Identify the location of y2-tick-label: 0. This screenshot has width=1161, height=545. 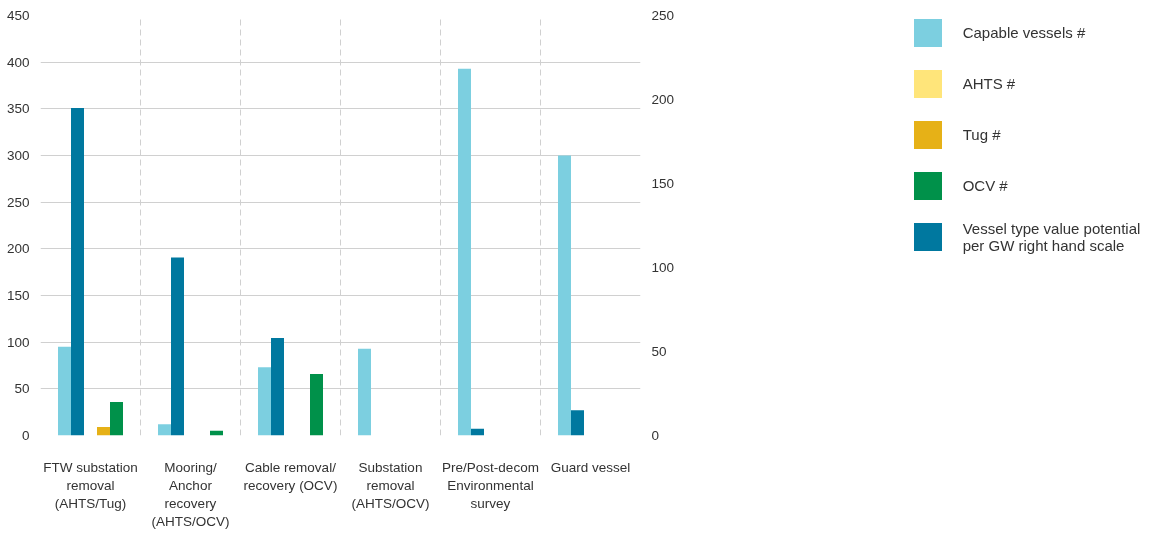
(655, 435).